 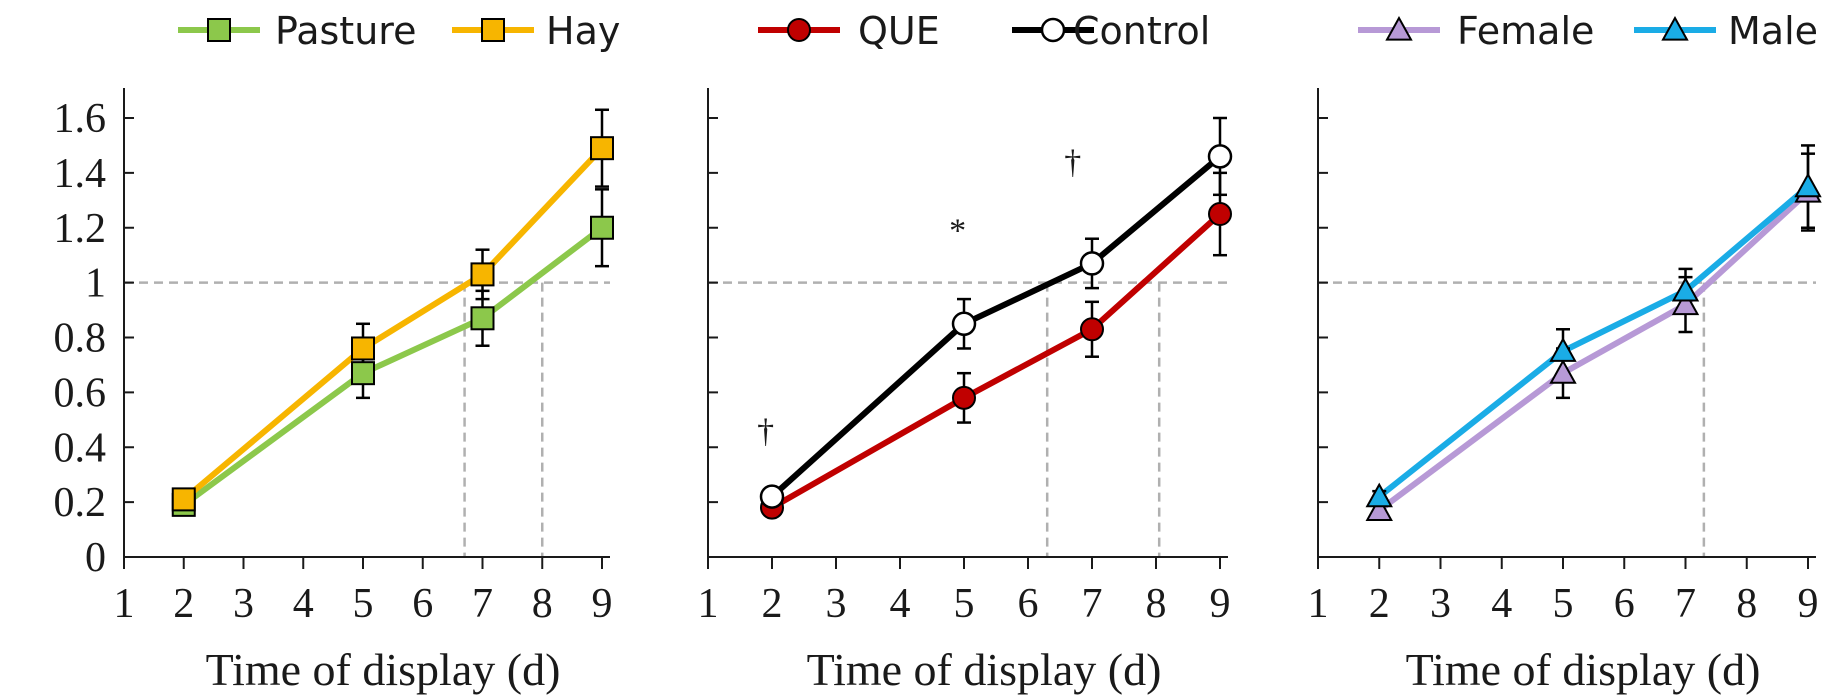 What do you see at coordinates (1141, 31) in the screenshot?
I see `legend-label: Control` at bounding box center [1141, 31].